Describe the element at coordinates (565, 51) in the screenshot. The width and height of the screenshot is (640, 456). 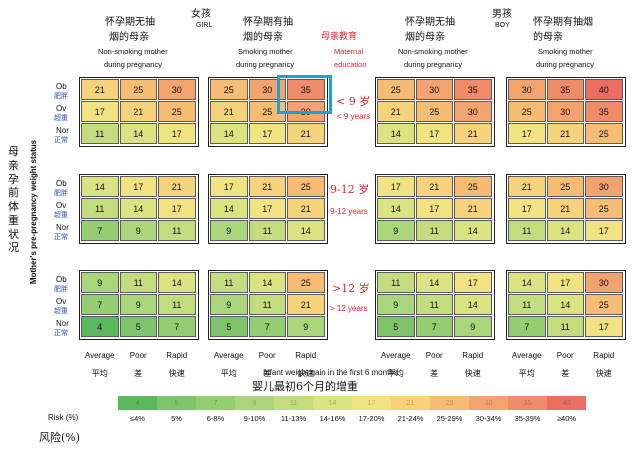
I see `group-boy-smoke-en1: Smoking mother` at that location.